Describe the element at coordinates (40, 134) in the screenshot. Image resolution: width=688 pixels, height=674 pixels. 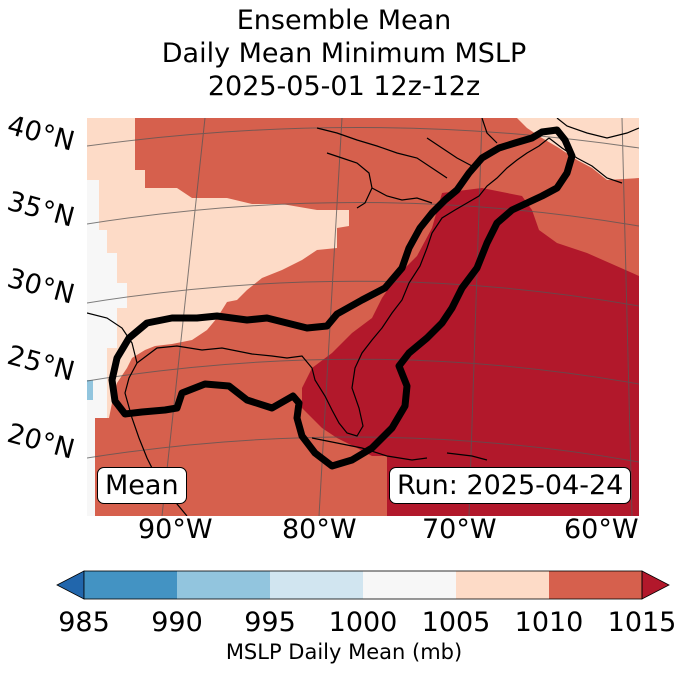
I see `lat-label-40n: 40°N` at that location.